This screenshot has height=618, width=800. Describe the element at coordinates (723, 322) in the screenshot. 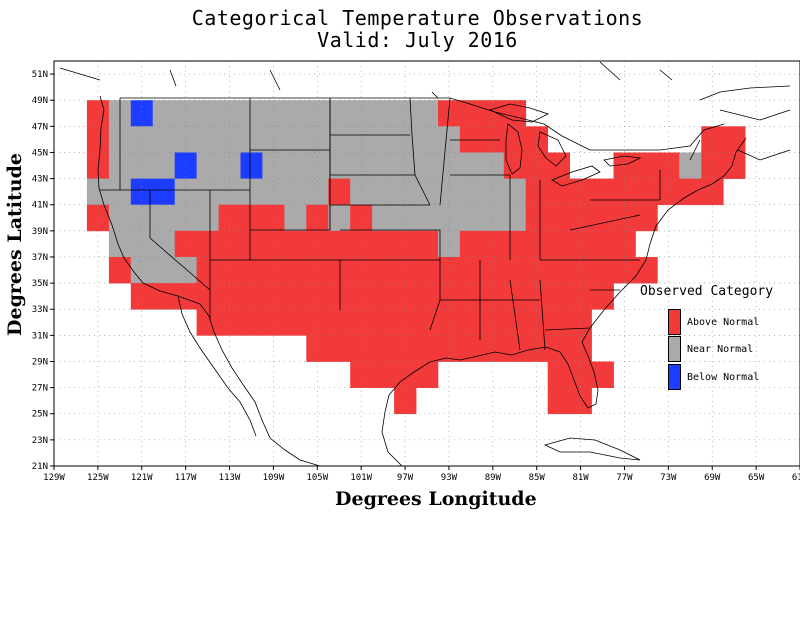

I see `legend-label-above: Above Normal` at that location.